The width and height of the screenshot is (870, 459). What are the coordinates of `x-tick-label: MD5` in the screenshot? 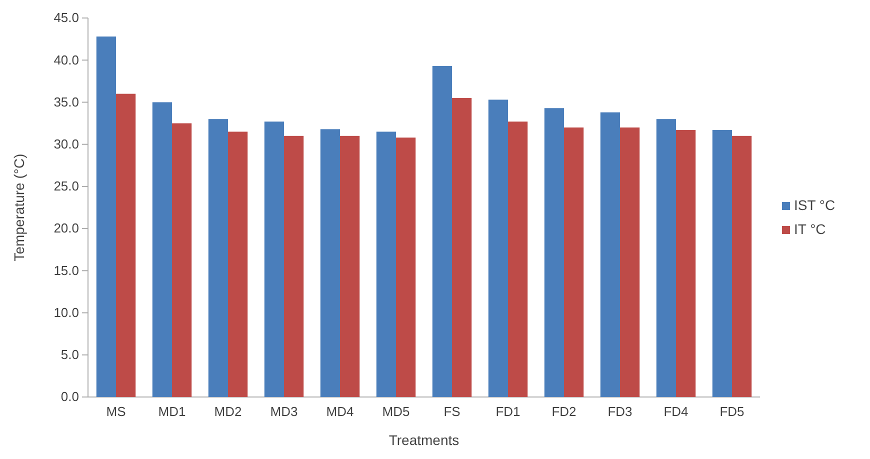 It's located at (396, 412).